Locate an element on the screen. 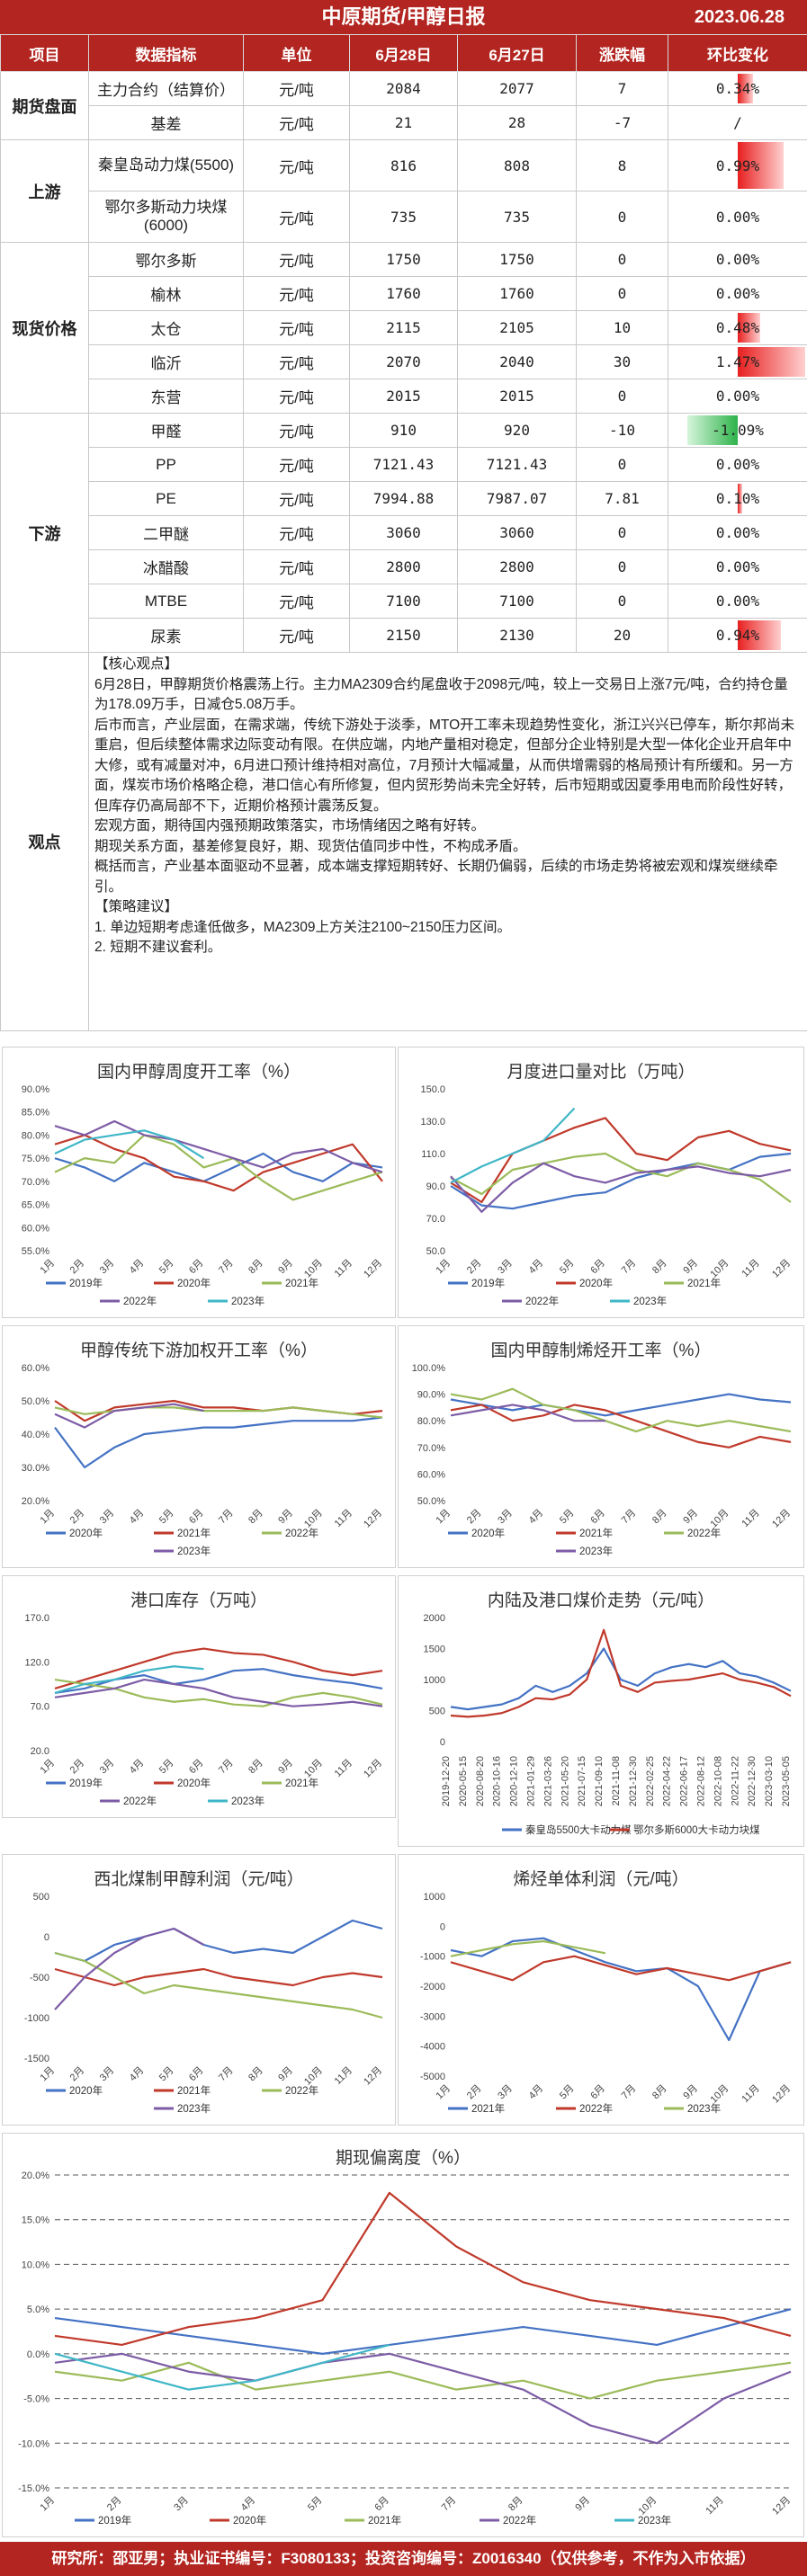 Image resolution: width=807 pixels, height=2576 pixels. indicator-cell: PP is located at coordinates (166, 465).